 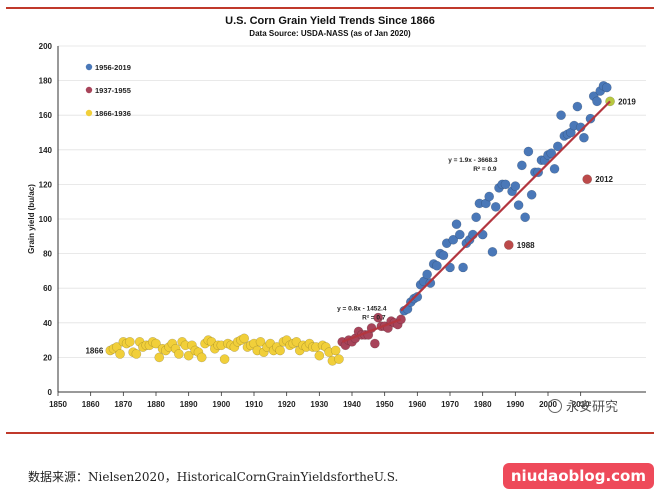 What do you see at coordinates (362, 309) in the screenshot?
I see `trendline-equation: y = 0.8x - 1452.4` at bounding box center [362, 309].